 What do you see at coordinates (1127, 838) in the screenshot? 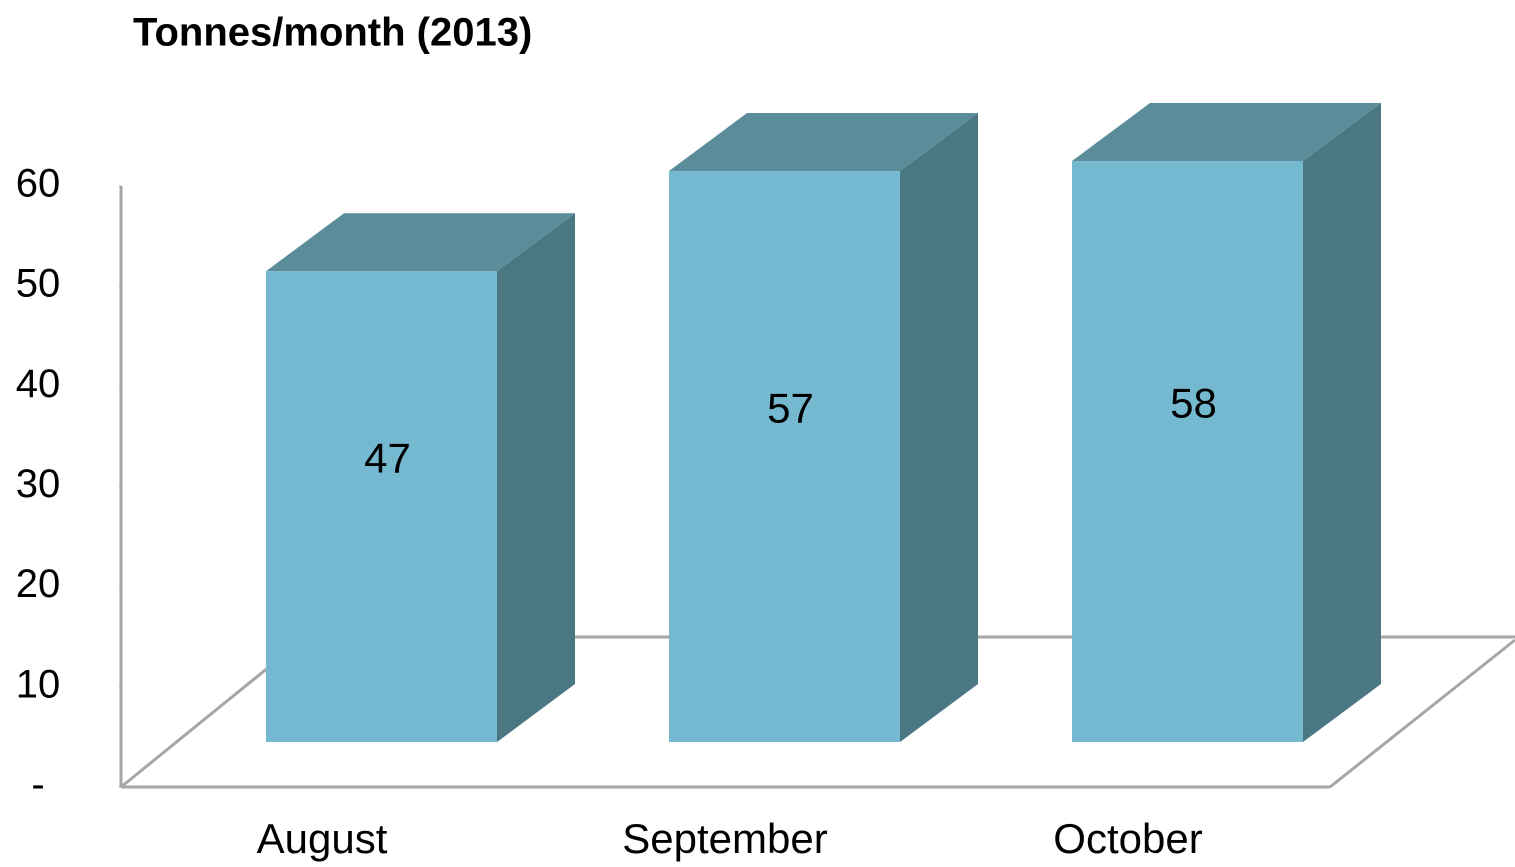
I see `x-tick-label: October` at bounding box center [1127, 838].